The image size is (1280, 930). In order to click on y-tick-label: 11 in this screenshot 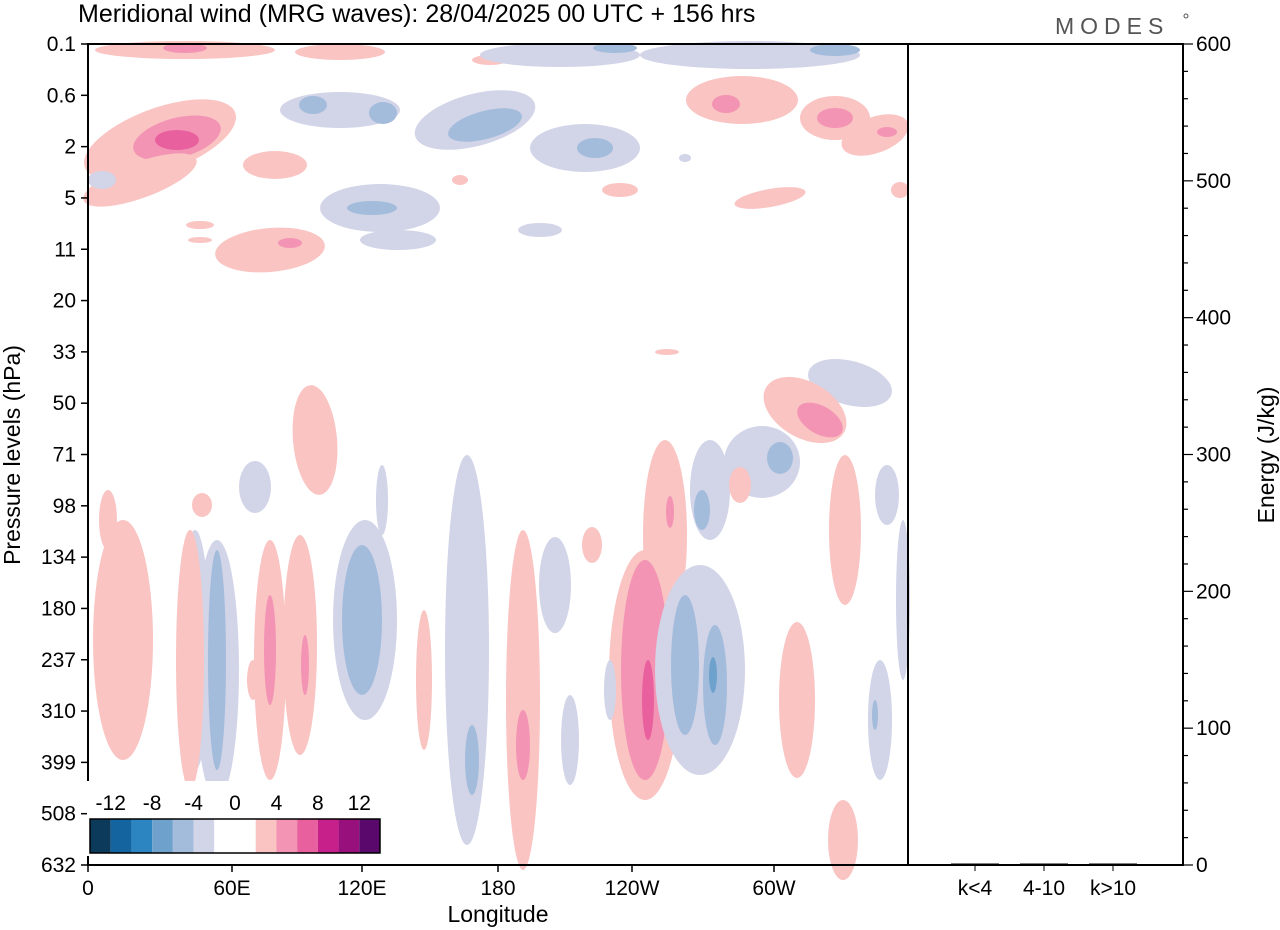, I will do `click(65, 249)`.